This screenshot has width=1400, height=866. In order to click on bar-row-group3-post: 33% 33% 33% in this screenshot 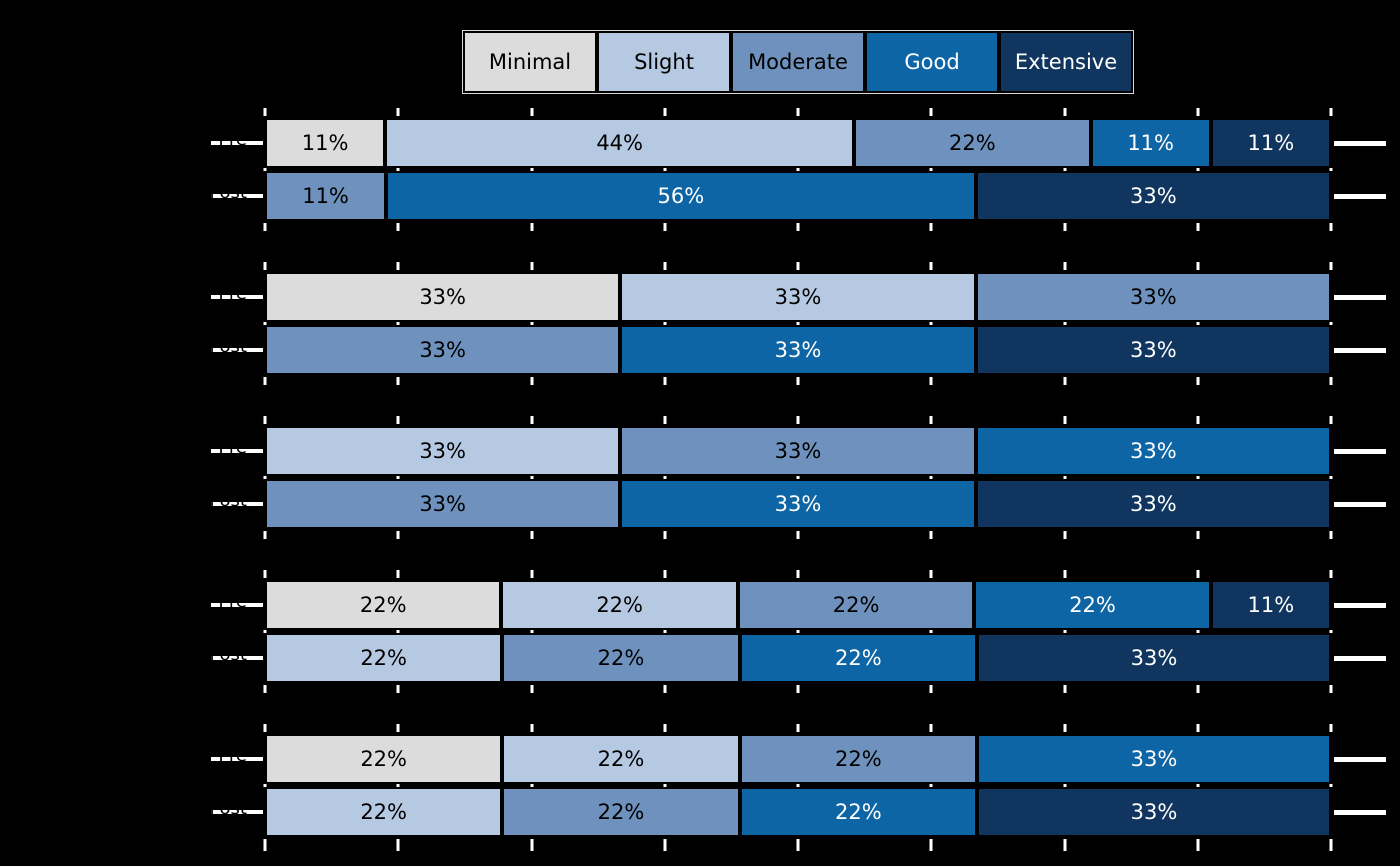, I will do `click(798, 504)`.